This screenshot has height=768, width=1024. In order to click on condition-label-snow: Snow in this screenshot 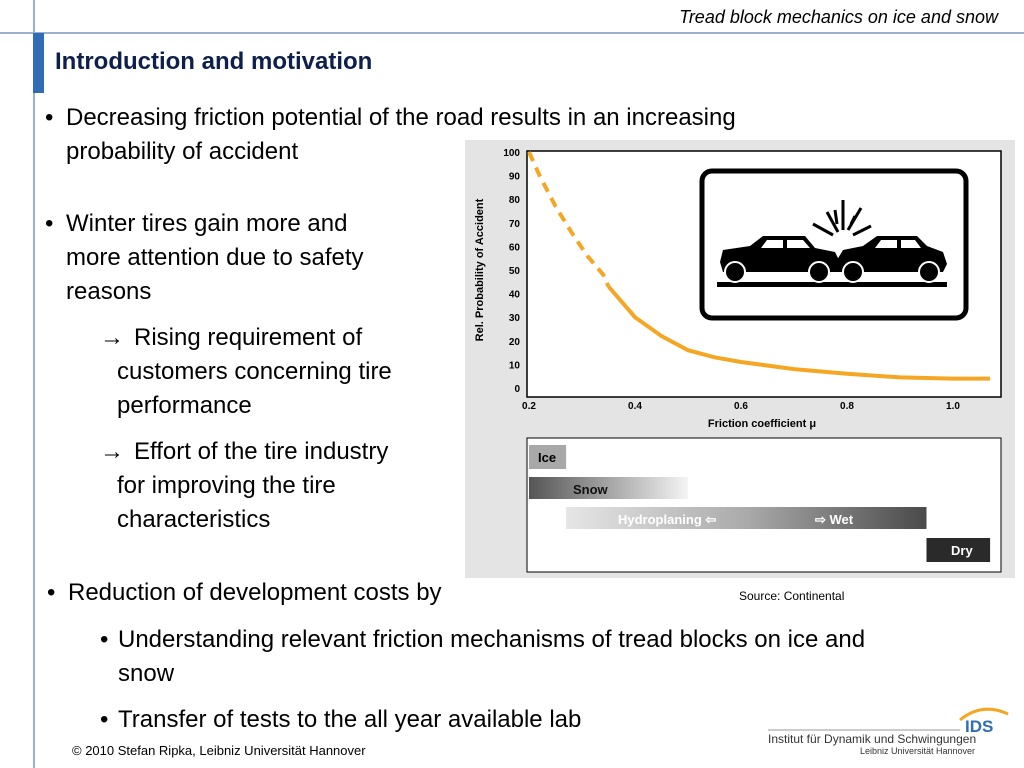, I will do `click(591, 489)`.